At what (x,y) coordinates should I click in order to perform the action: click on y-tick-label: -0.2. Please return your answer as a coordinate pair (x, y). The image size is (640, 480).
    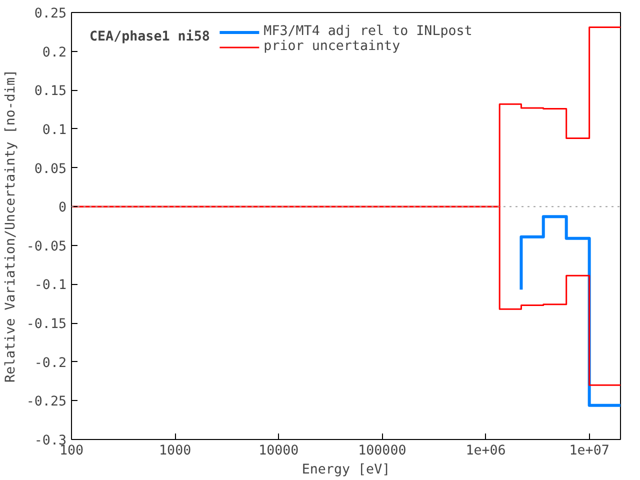
    Looking at the image, I should click on (50, 363).